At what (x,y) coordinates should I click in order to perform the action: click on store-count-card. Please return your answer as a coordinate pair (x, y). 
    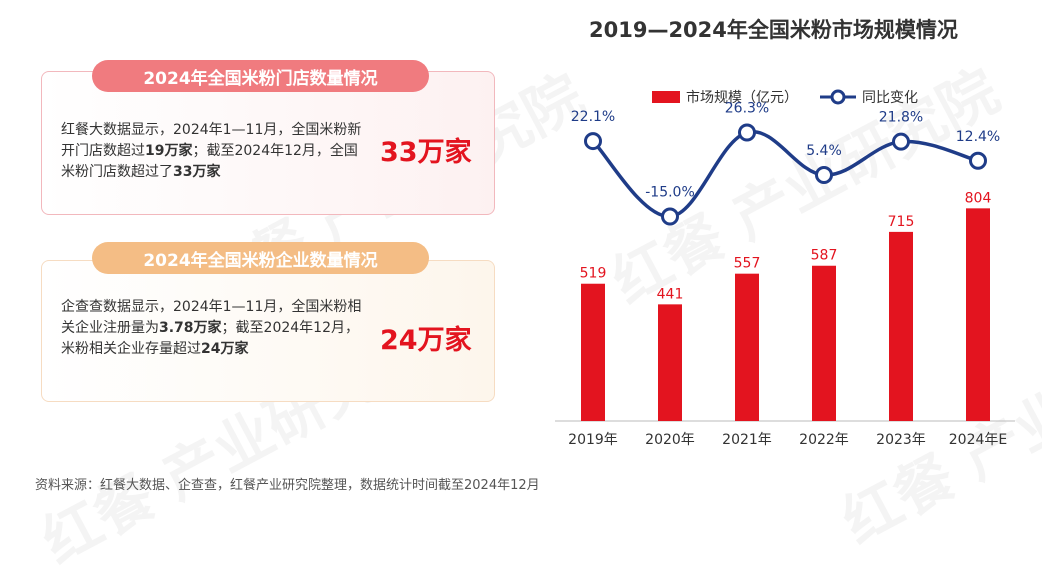
    Looking at the image, I should click on (268, 143).